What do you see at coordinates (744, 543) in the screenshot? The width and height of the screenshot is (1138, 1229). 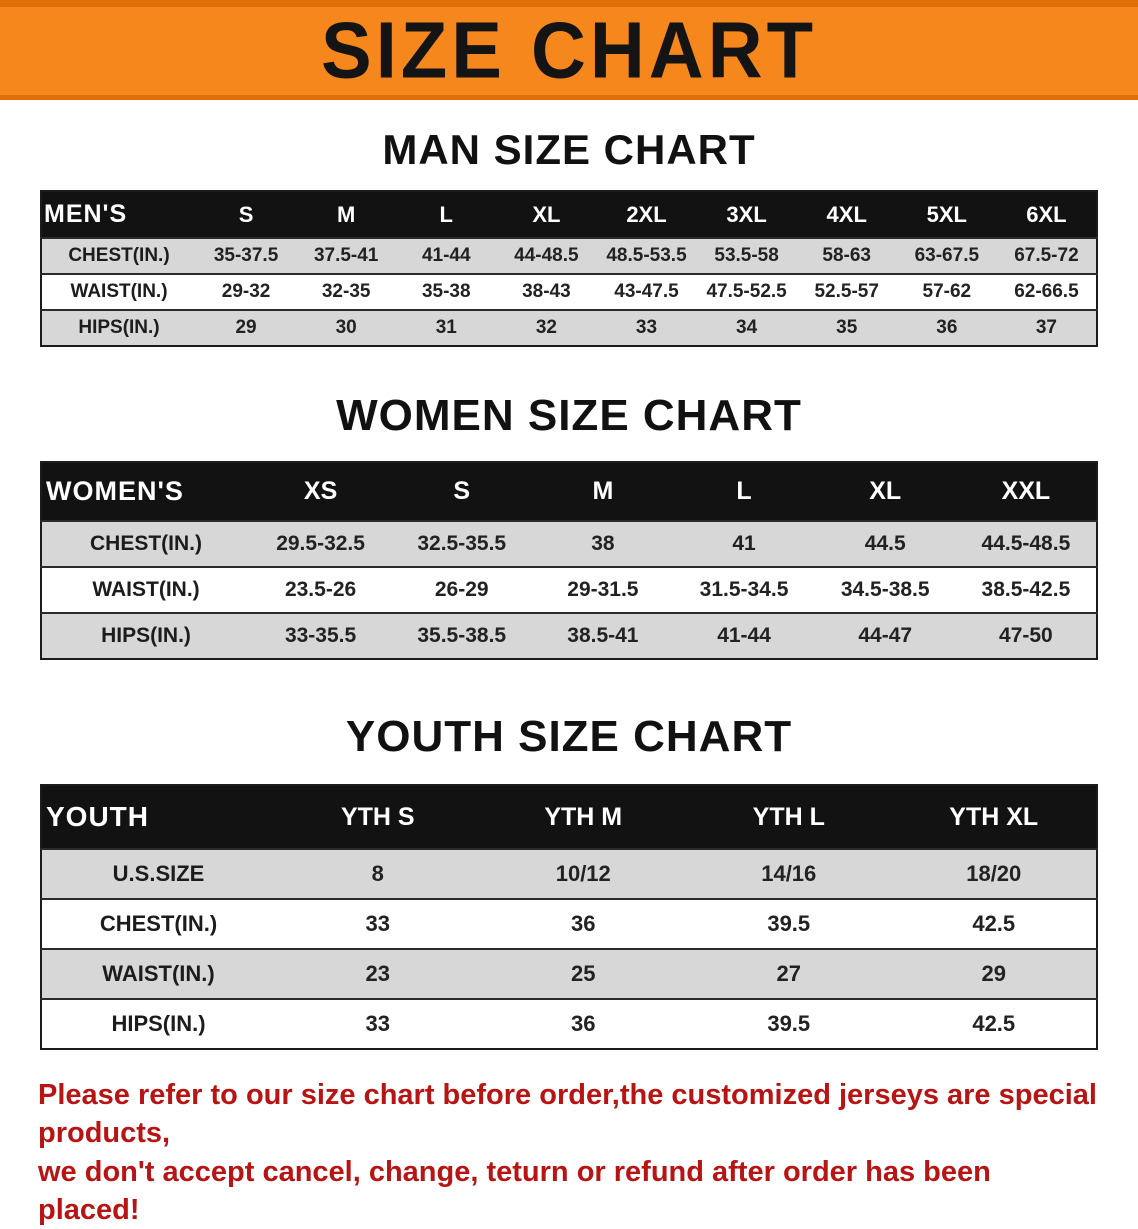 I see `size-value: 41` at bounding box center [744, 543].